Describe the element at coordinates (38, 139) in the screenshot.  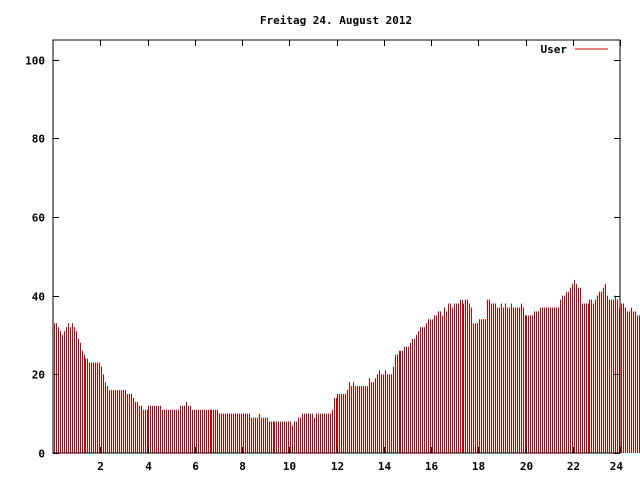
I see `y-tick-label: 80` at that location.